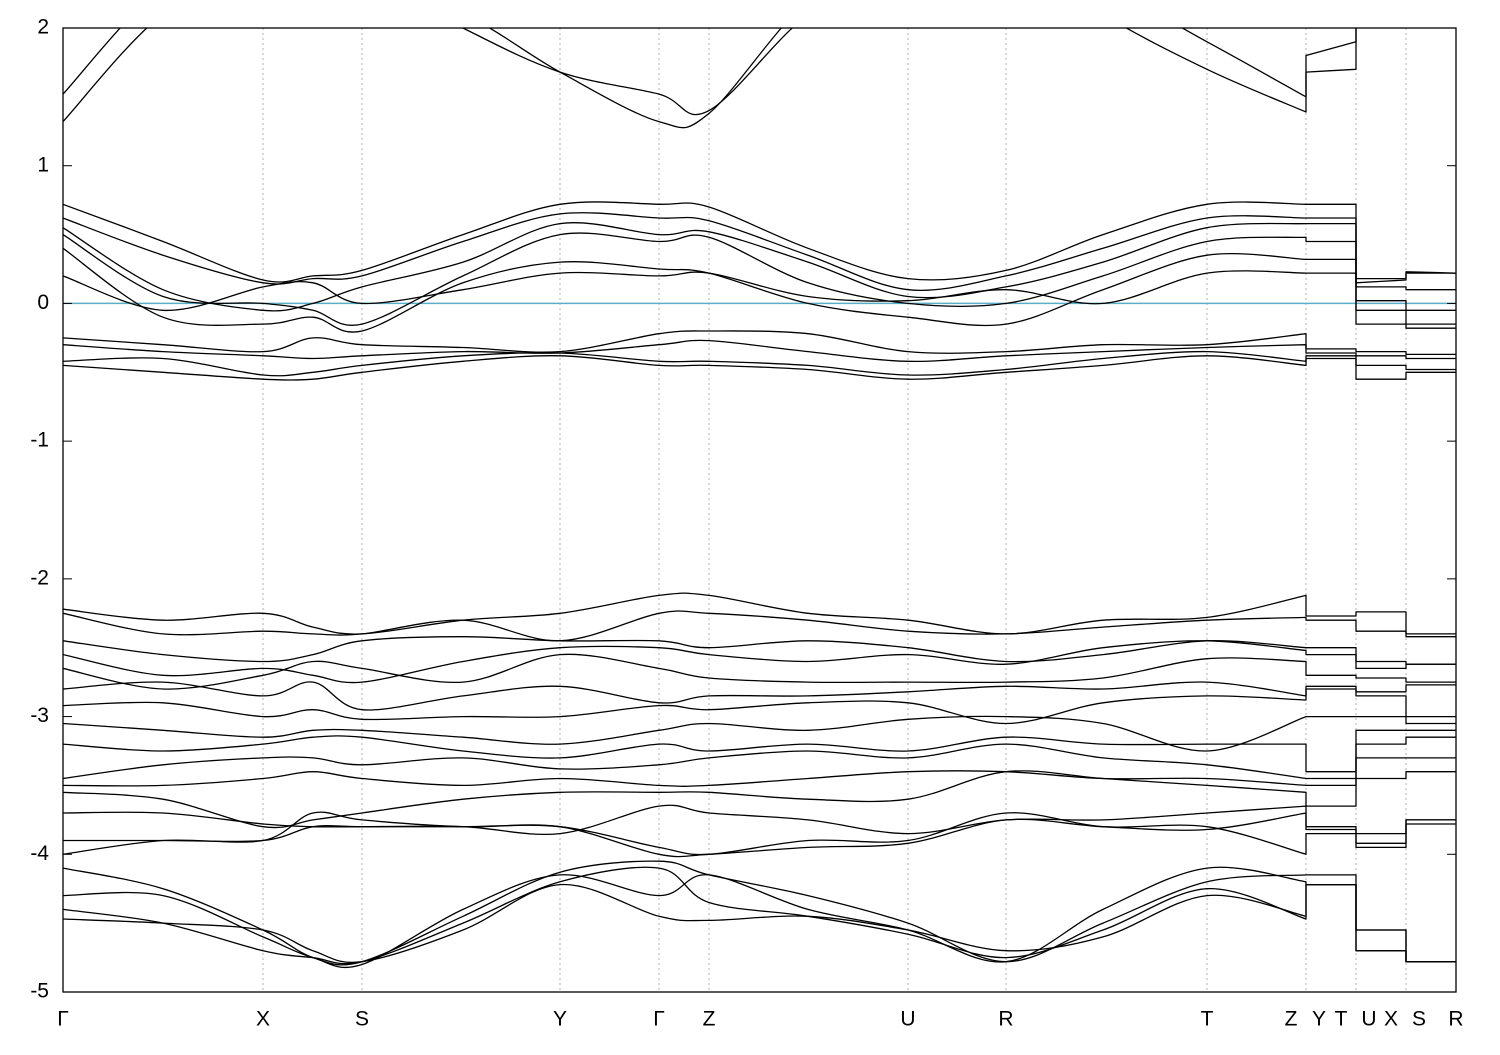 This screenshot has width=1500, height=1055. What do you see at coordinates (39, 853) in the screenshot?
I see `y-tick-label: -4` at bounding box center [39, 853].